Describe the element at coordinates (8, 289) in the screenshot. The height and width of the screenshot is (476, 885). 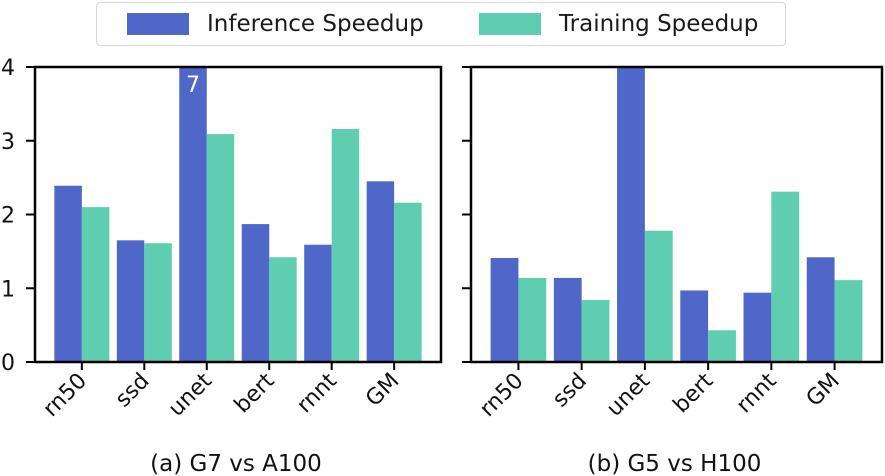
I see `y-tick-label-1: 1` at that location.